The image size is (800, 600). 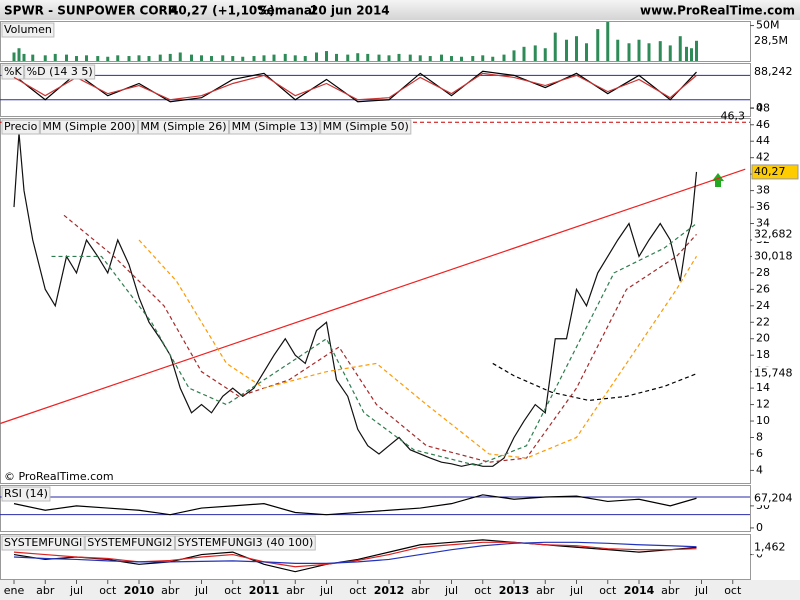 I want to click on legend-label: SYSTEMFUNGI3 (40 100), so click(x=245, y=542).